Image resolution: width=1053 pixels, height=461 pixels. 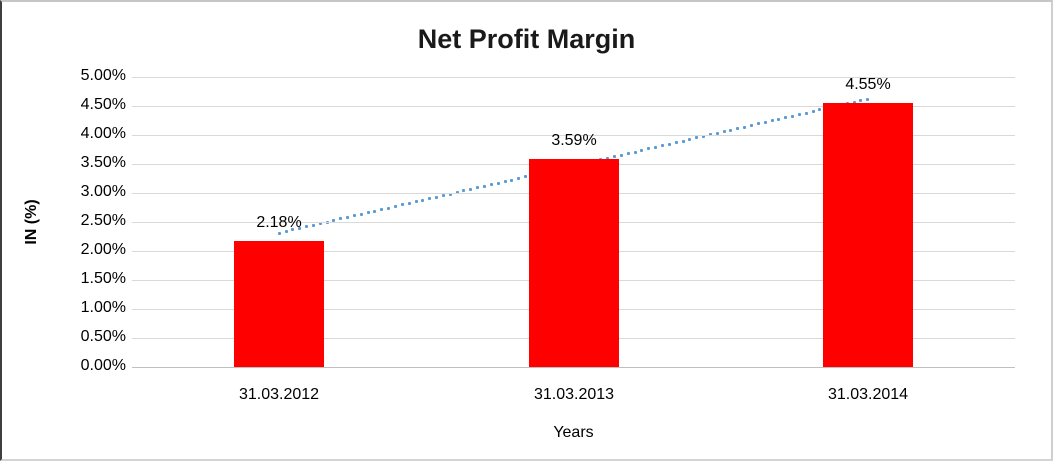 What do you see at coordinates (103, 336) in the screenshot?
I see `y-tick-label: 0.50%` at bounding box center [103, 336].